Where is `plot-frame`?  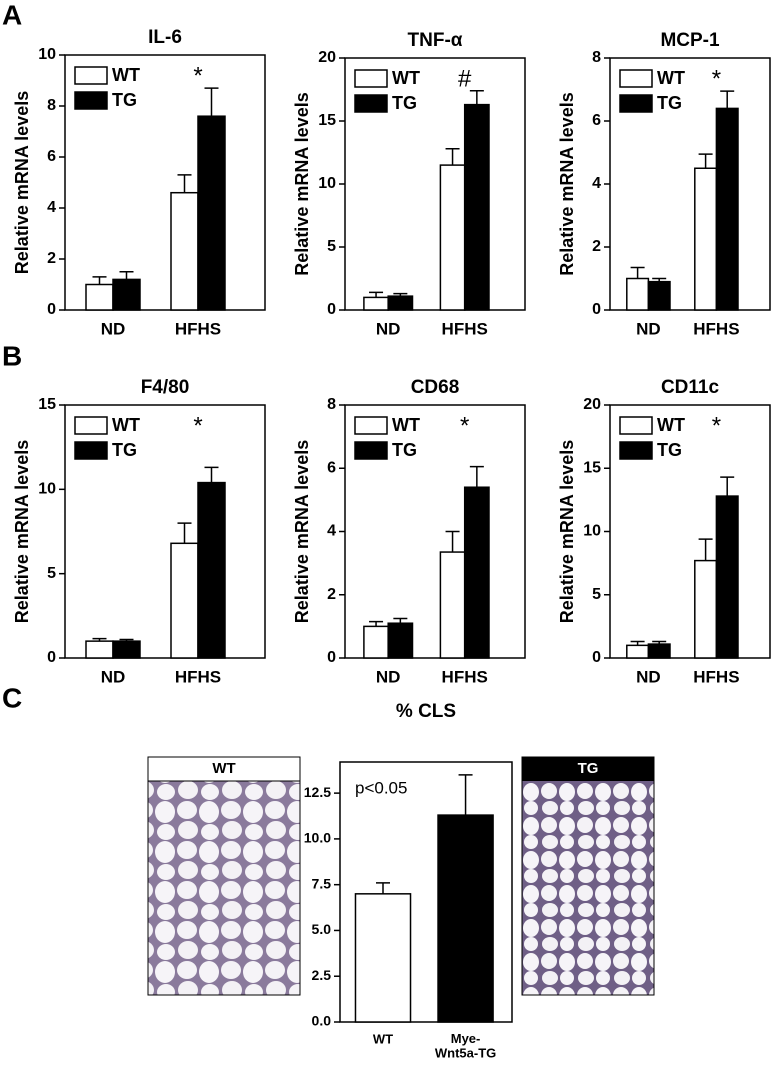
plot-frame is located at coordinates (165, 531).